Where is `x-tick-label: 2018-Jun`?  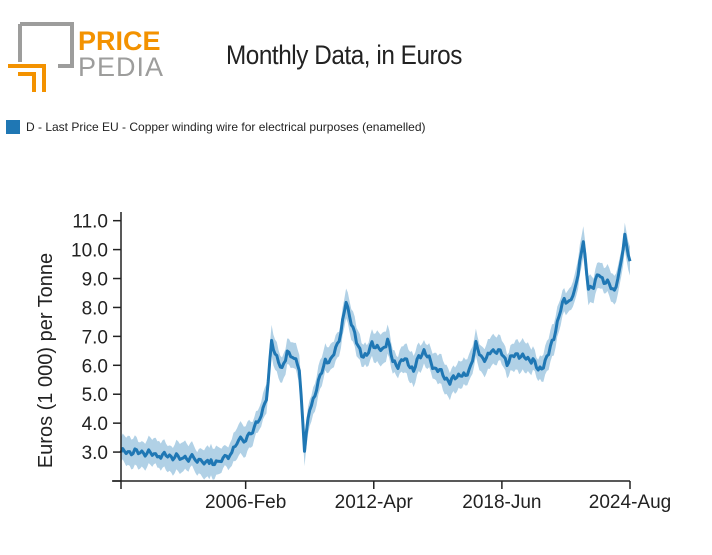 x-tick-label: 2018-Jun is located at coordinates (501, 502).